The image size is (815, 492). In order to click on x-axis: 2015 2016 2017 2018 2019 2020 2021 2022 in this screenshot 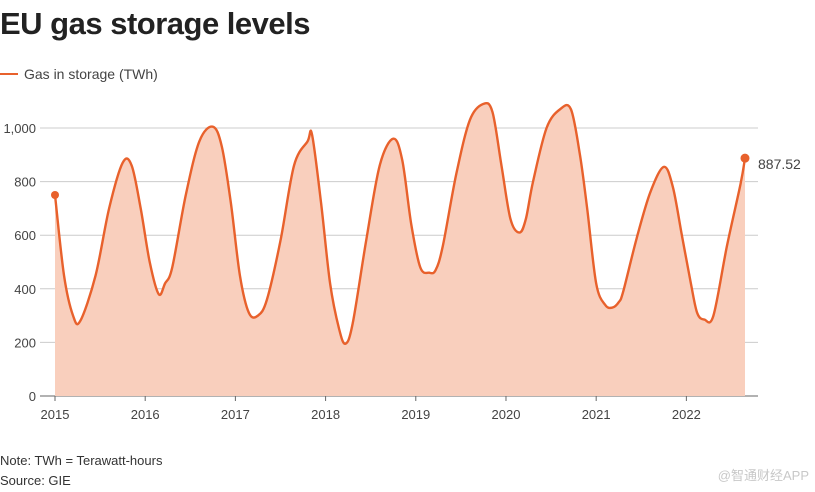, I will do `click(371, 409)`.